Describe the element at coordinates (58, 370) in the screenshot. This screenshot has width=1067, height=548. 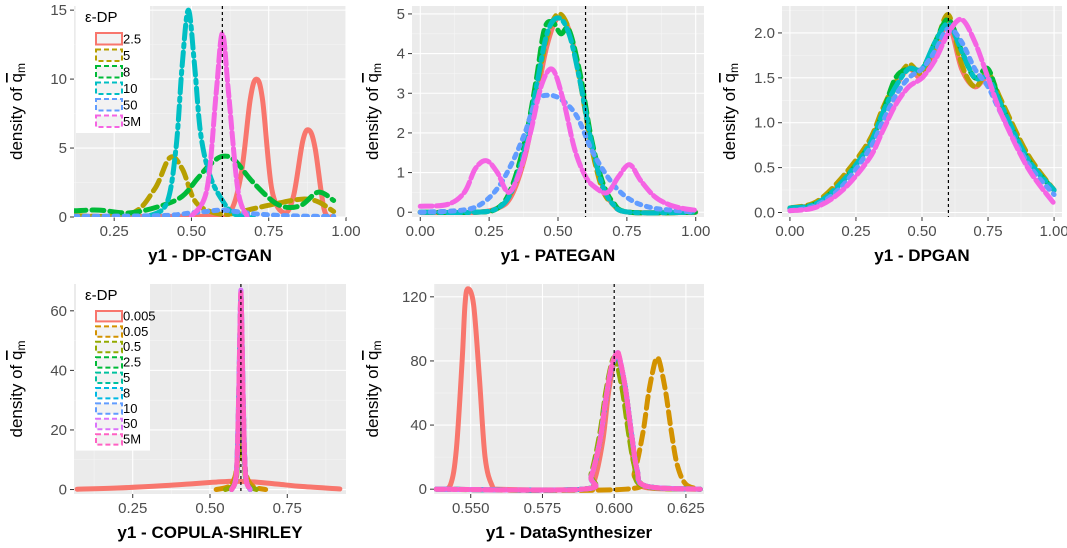
I see `y-tick-label: 40` at that location.